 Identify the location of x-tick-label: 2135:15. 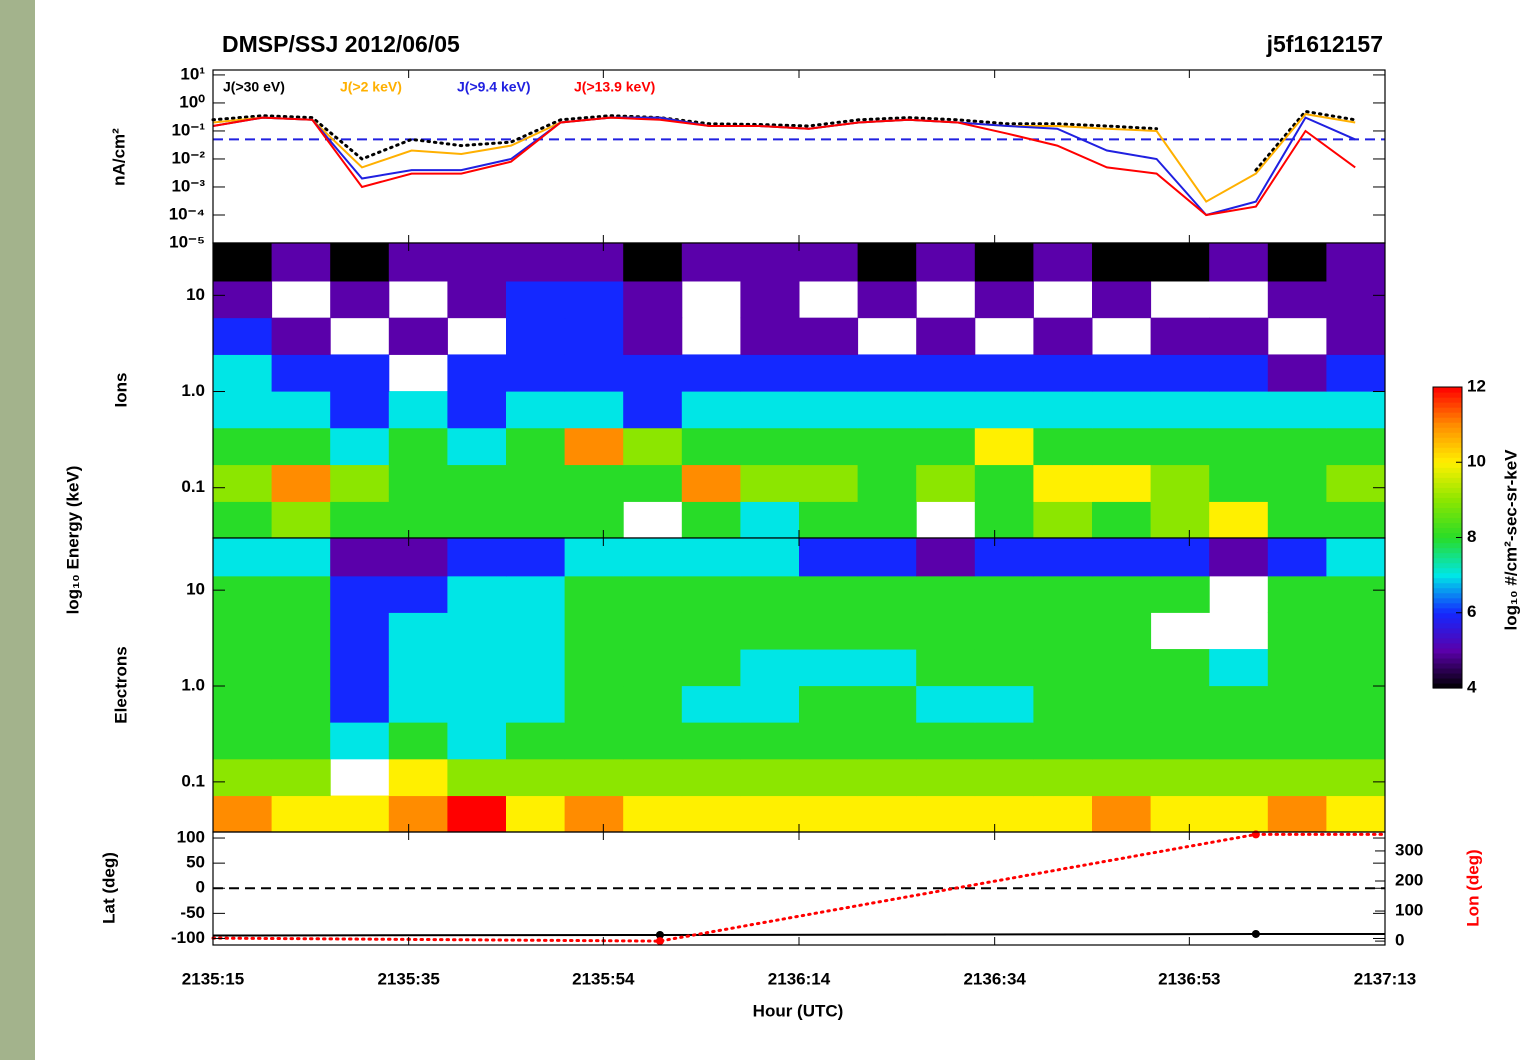
(213, 978).